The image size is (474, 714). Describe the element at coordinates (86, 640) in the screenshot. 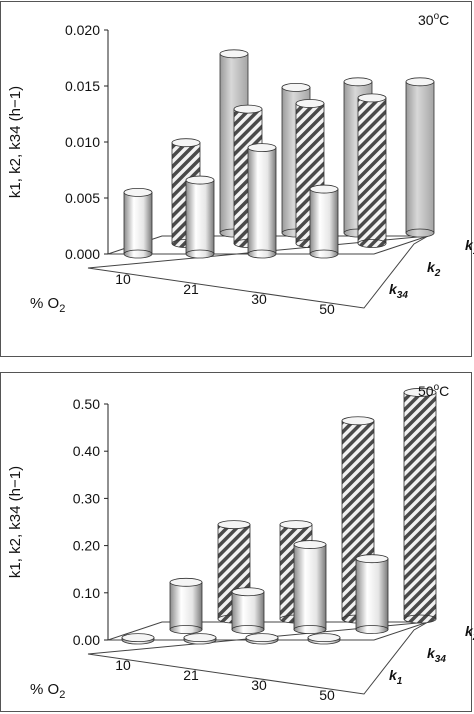

I see `y-tick-label: 0.00` at that location.